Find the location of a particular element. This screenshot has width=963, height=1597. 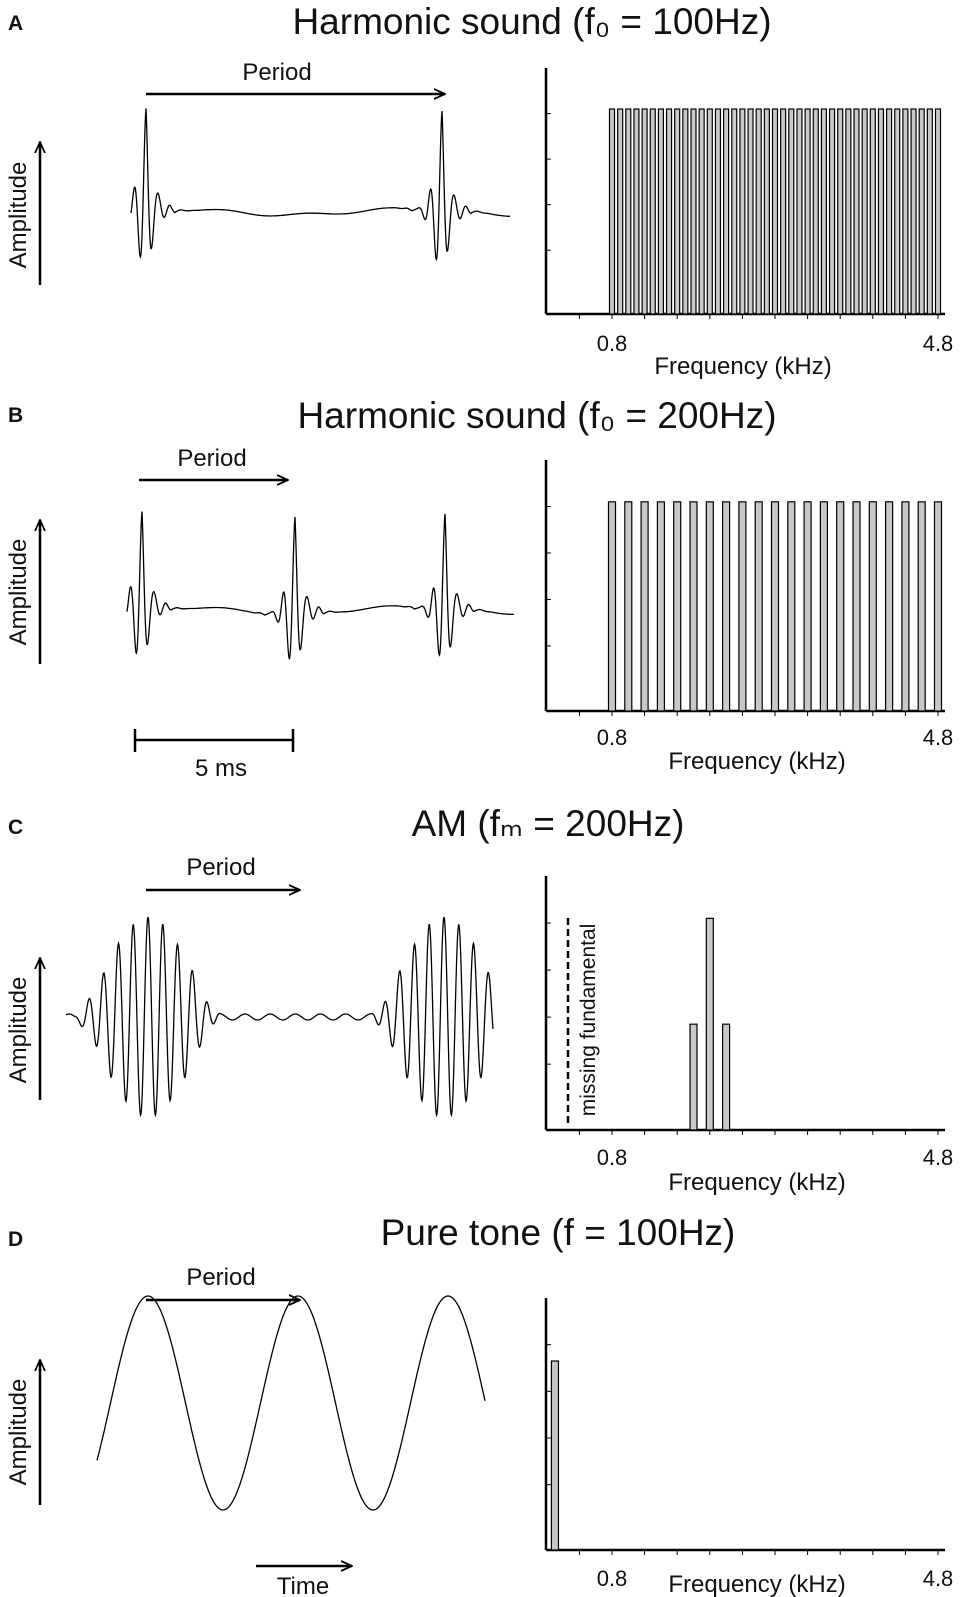

panel-title: Harmonic sound (f₀ = 200Hz) is located at coordinates (536, 415).